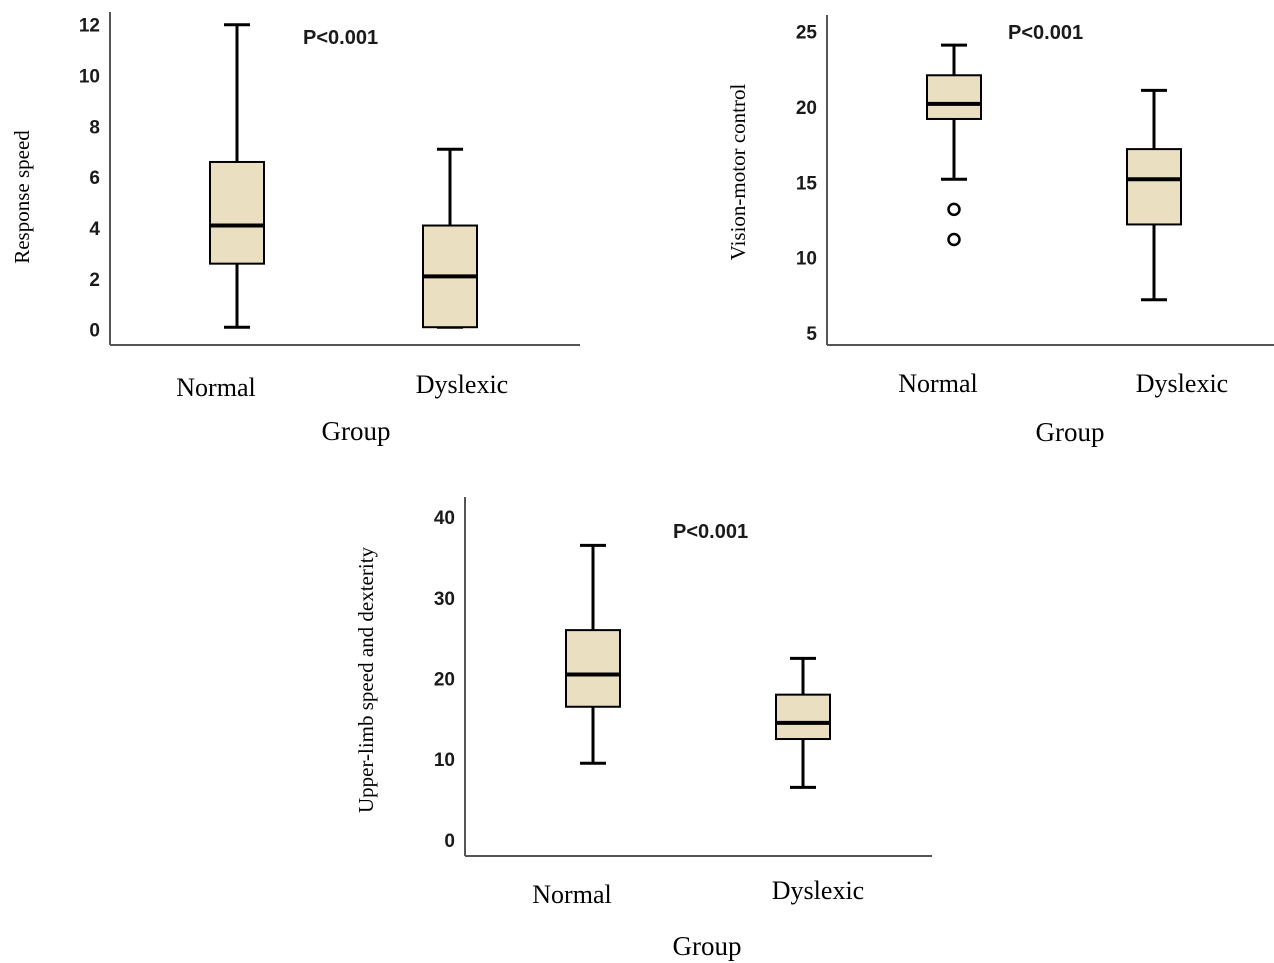  What do you see at coordinates (94, 127) in the screenshot?
I see `y-tick-label: 8` at bounding box center [94, 127].